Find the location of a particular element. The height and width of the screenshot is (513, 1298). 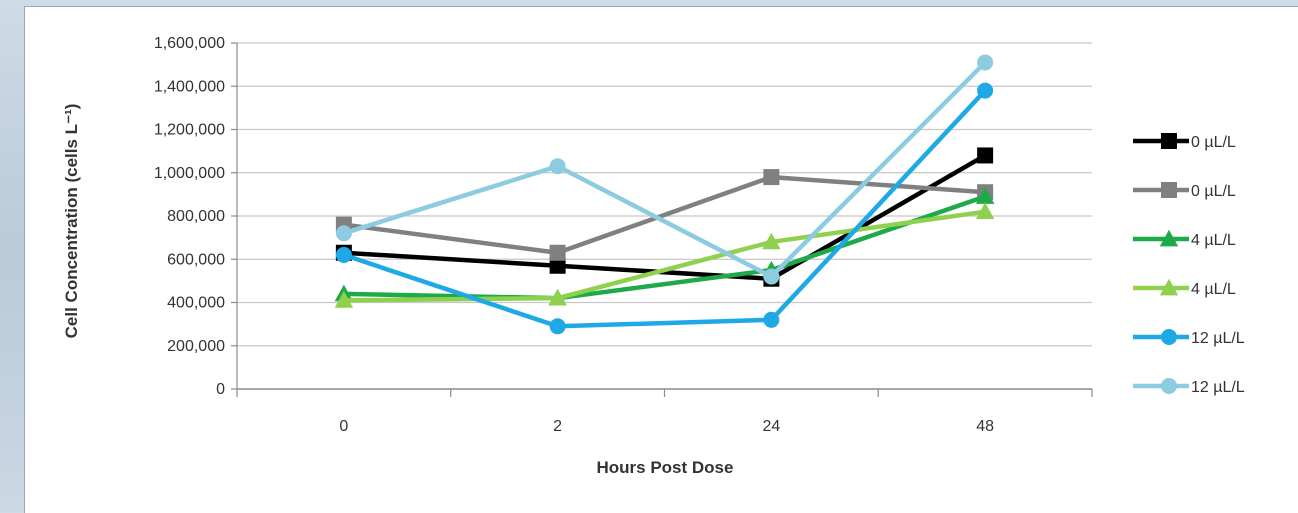

y-axis-title: Cell Concentration (cells L⁻¹) is located at coordinates (71, 221).